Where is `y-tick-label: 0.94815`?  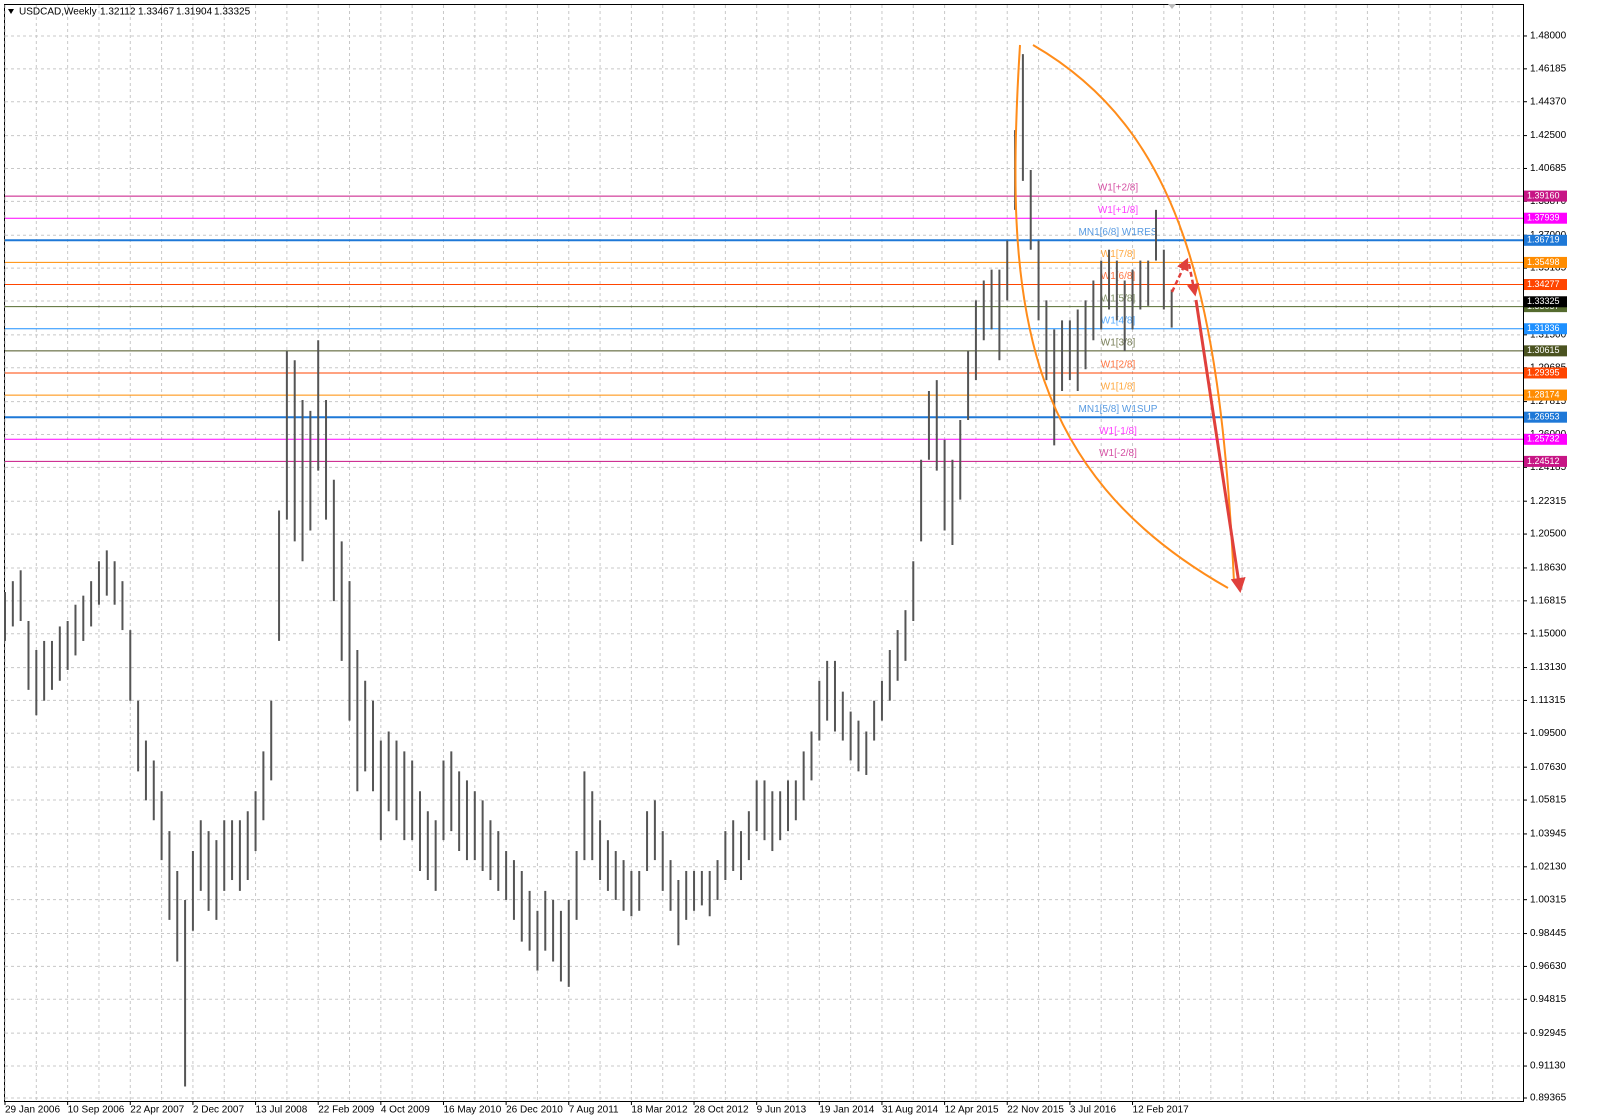
y-tick-label: 0.94815 is located at coordinates (1548, 999).